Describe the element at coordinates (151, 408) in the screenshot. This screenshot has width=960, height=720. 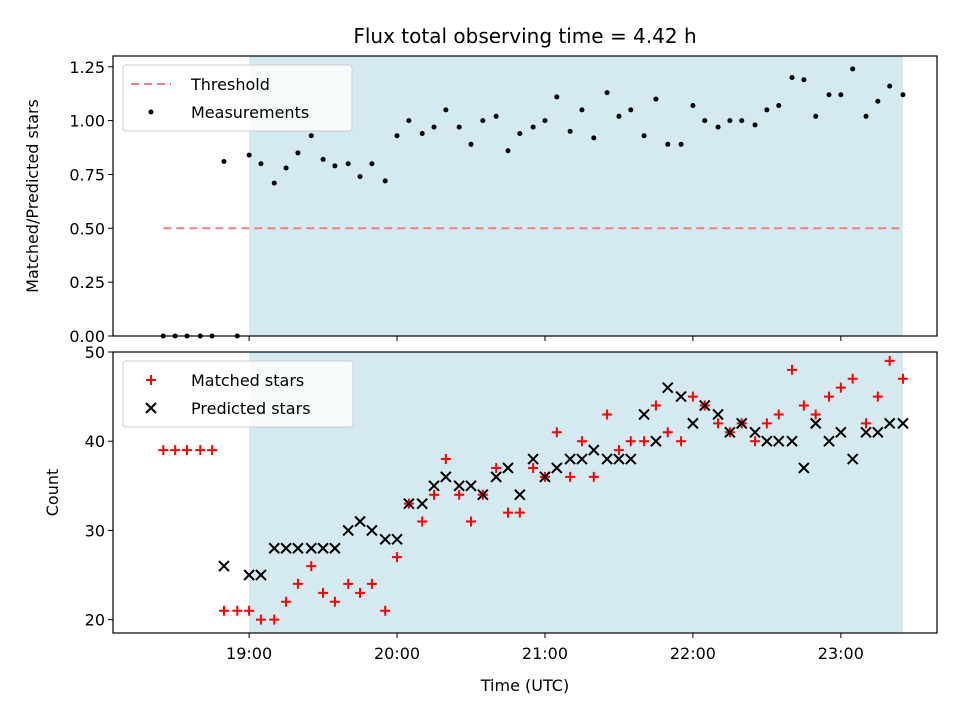
I see `legend-predicted-x` at that location.